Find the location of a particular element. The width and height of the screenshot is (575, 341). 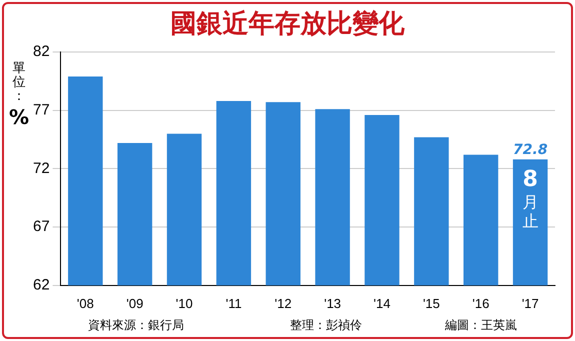

text: 編圖：王英嵐 is located at coordinates (481, 325).